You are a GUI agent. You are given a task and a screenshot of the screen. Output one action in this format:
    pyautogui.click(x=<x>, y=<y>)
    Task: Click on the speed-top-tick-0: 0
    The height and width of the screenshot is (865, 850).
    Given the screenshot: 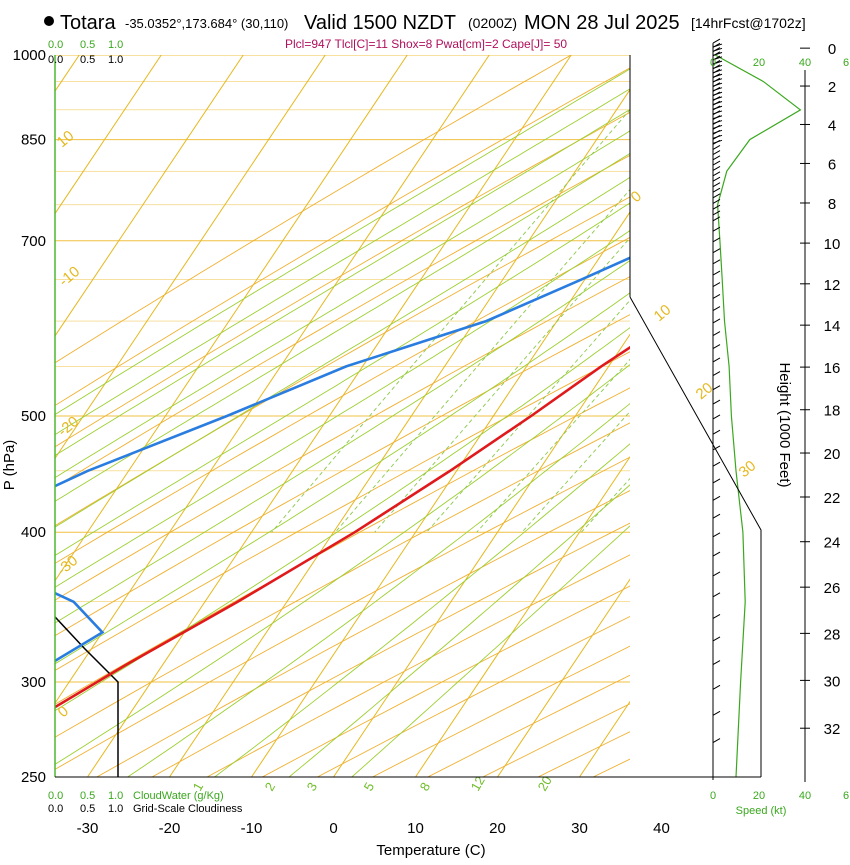 What is the action you would take?
    pyautogui.click(x=713, y=63)
    